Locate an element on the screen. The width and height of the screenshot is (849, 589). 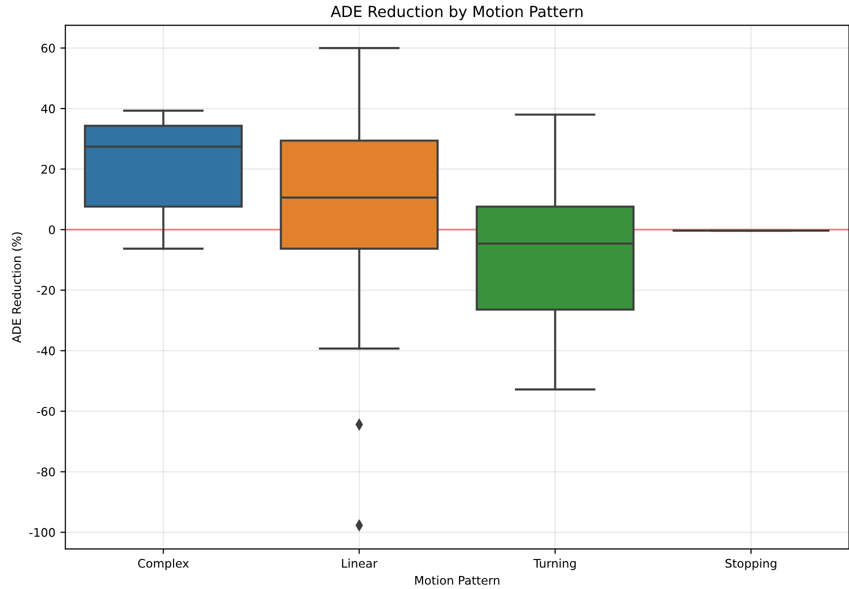
y-tick-label: -60 is located at coordinates (45, 411).